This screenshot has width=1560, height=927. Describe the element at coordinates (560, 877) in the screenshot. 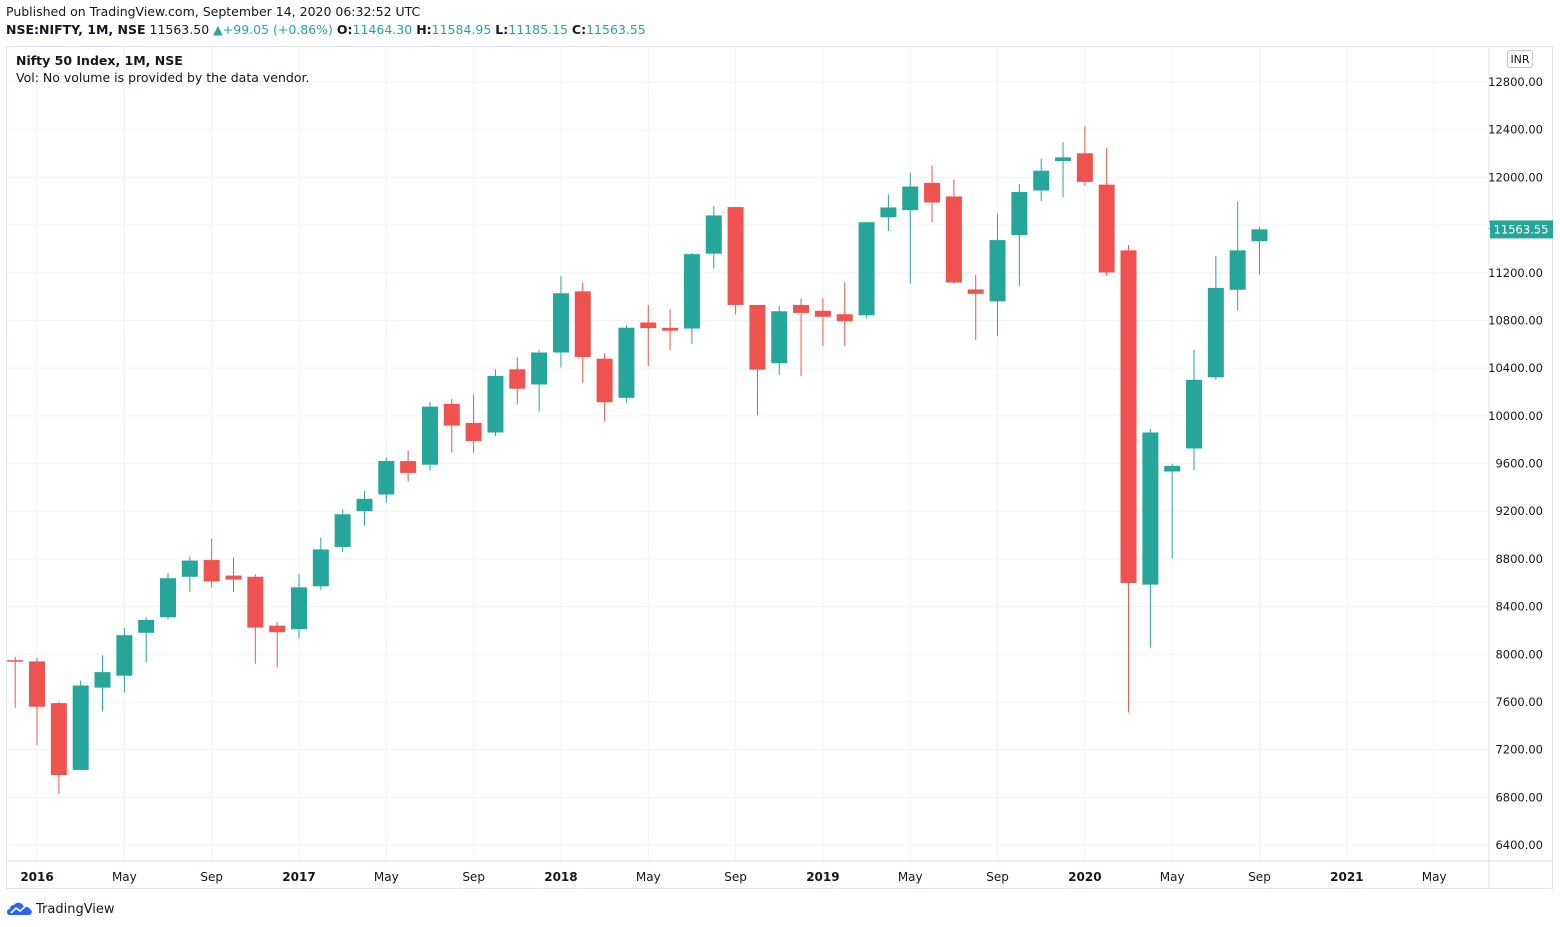

I see `x-tick-label: 2018` at that location.